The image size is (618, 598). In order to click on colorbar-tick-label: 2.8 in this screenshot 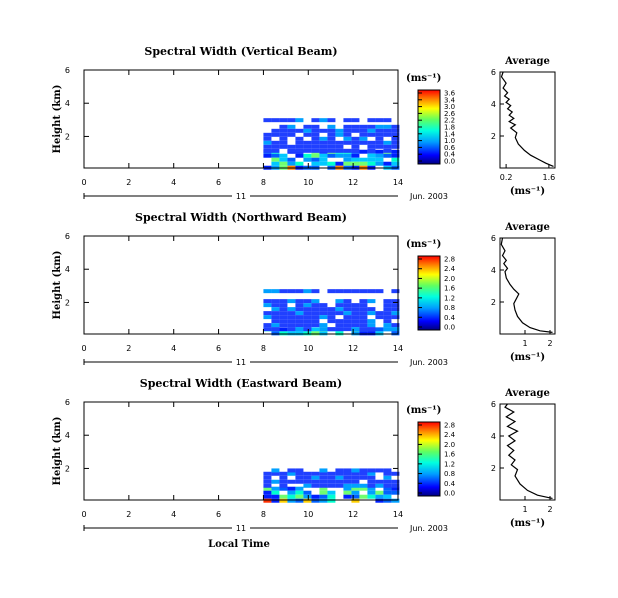, I will do `click(449, 260)`.